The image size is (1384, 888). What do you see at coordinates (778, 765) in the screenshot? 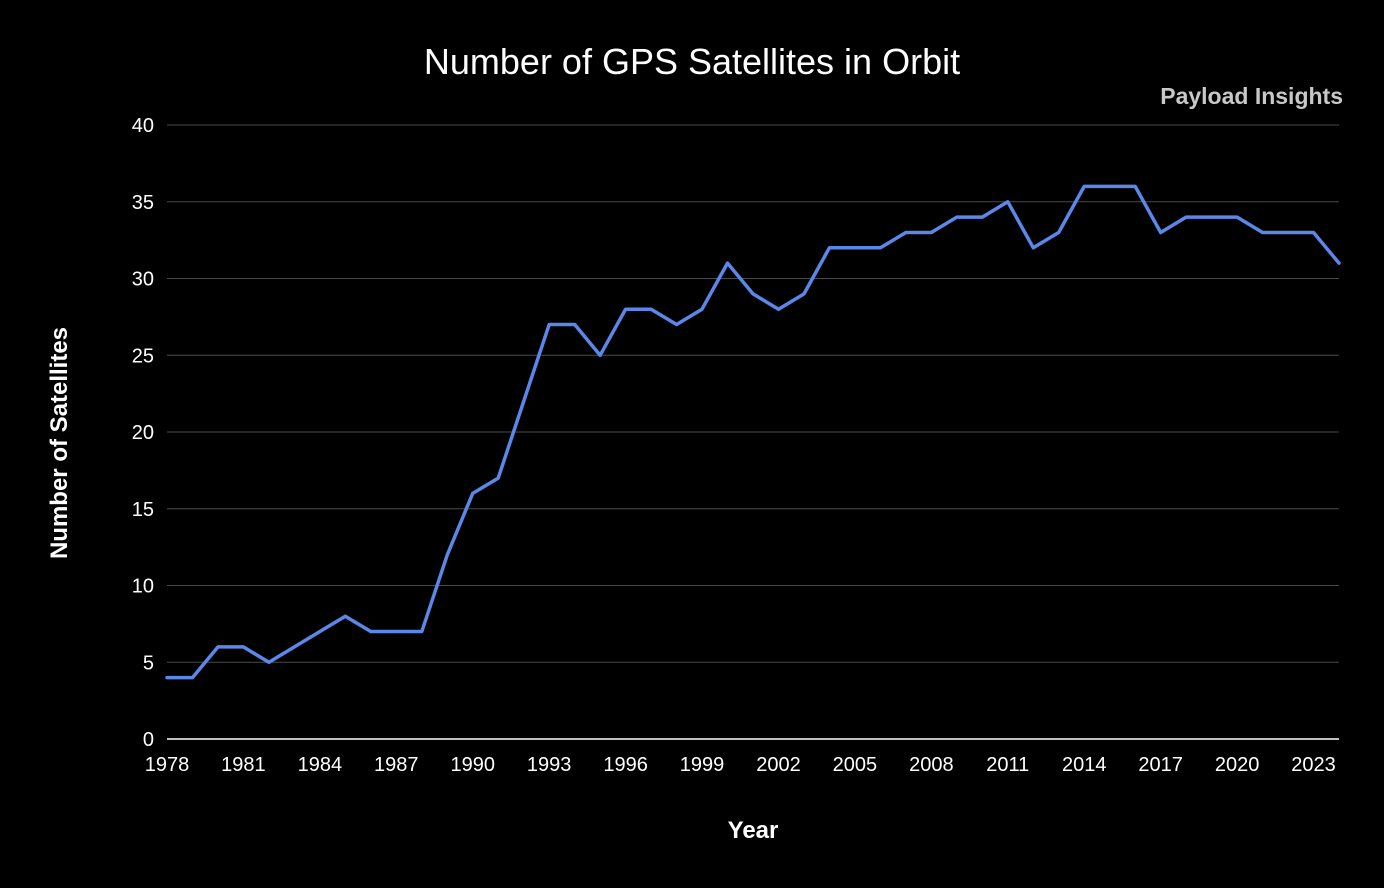
I see `x-tick-label: 2002` at bounding box center [778, 765].